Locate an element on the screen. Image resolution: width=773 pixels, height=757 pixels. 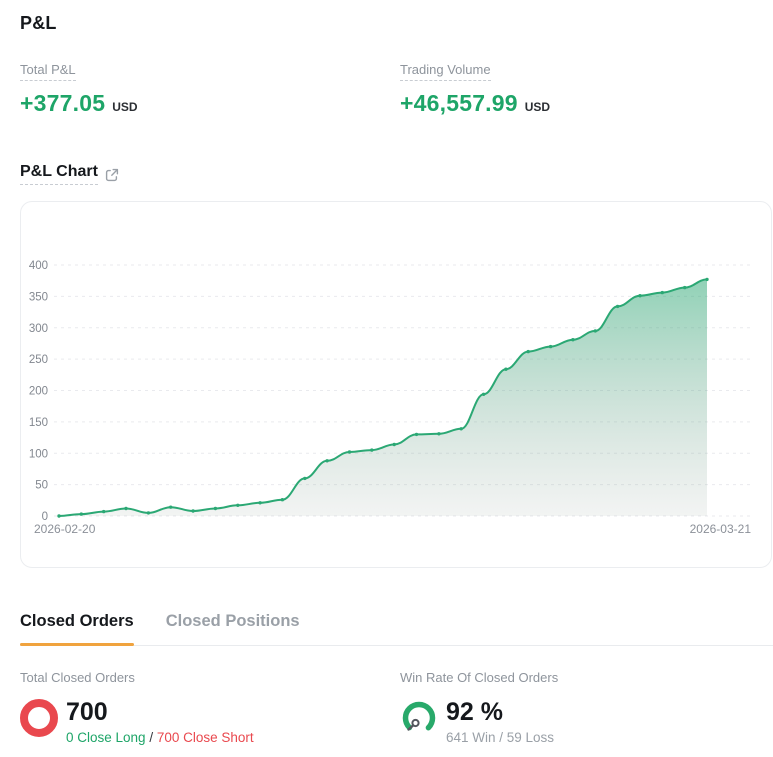
svg-text: 200 is located at coordinates (38, 392).